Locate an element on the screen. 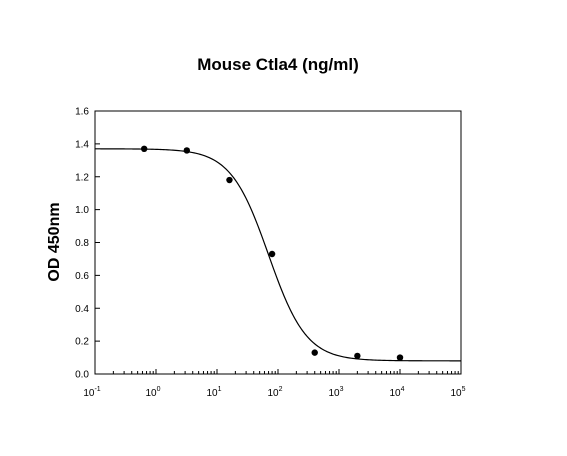 Image resolution: width=567 pixels, height=456 pixels. y-axis: 0.0 0.2 0.4 0.6 0.8 1.0 1.2 1.4 1.6 is located at coordinates (87, 244).